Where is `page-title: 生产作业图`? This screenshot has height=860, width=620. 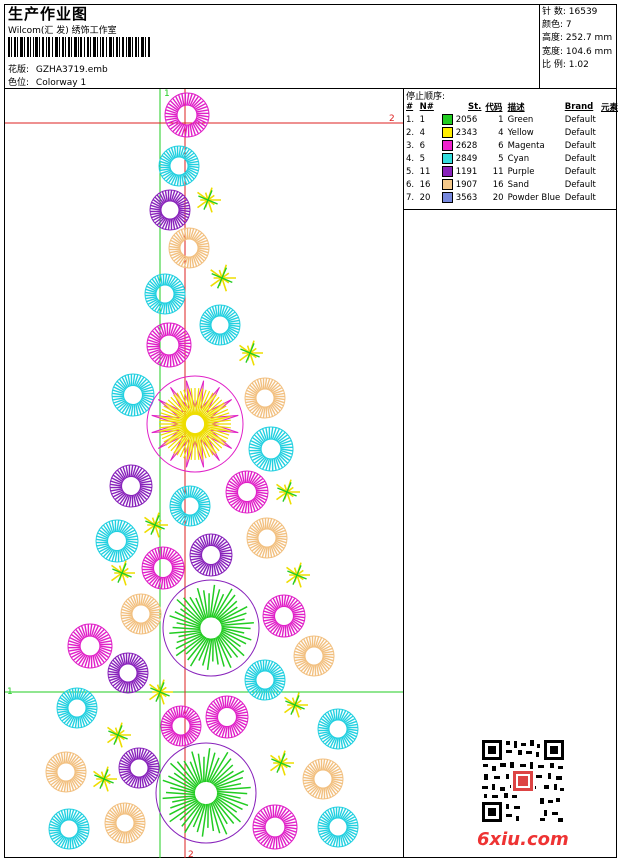 page-title: 生产作业图 is located at coordinates (48, 14).